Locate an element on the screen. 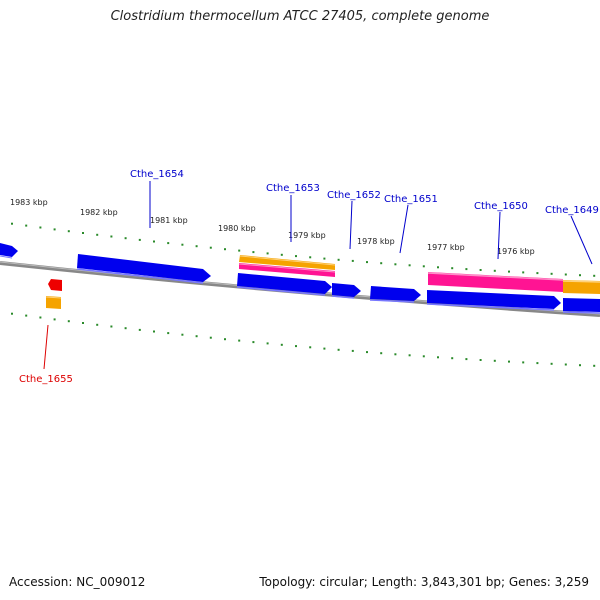 Image resolution: width=600 pixels, height=600 pixels. scale-label-1979: 1979 kbp is located at coordinates (307, 235).